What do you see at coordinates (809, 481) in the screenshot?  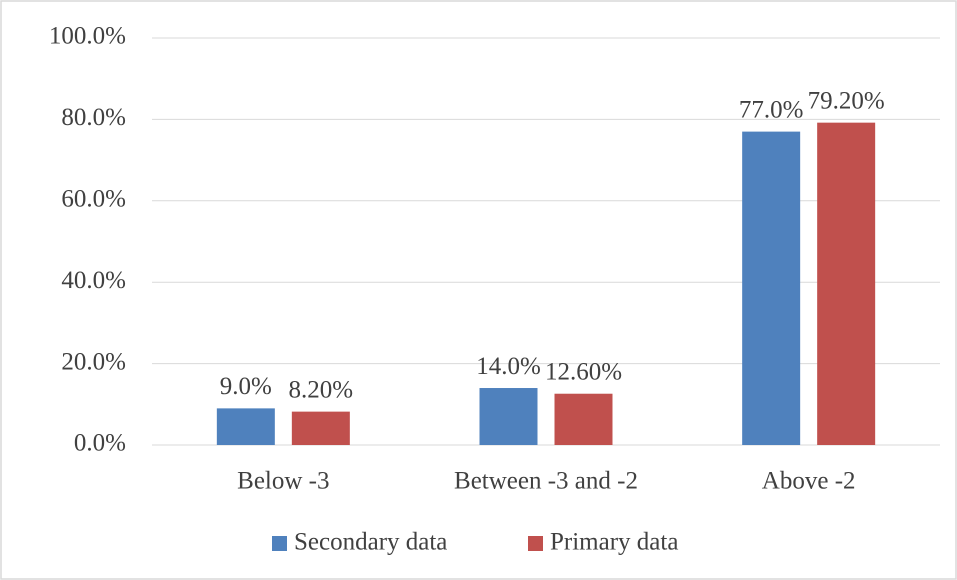 I see `x-tick-label: Above -2` at bounding box center [809, 481].